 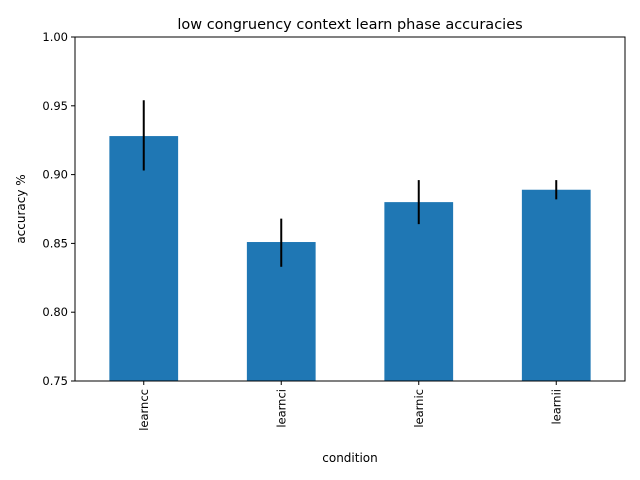 What do you see at coordinates (281, 408) in the screenshot?
I see `x-tick-label: learnci` at bounding box center [281, 408].